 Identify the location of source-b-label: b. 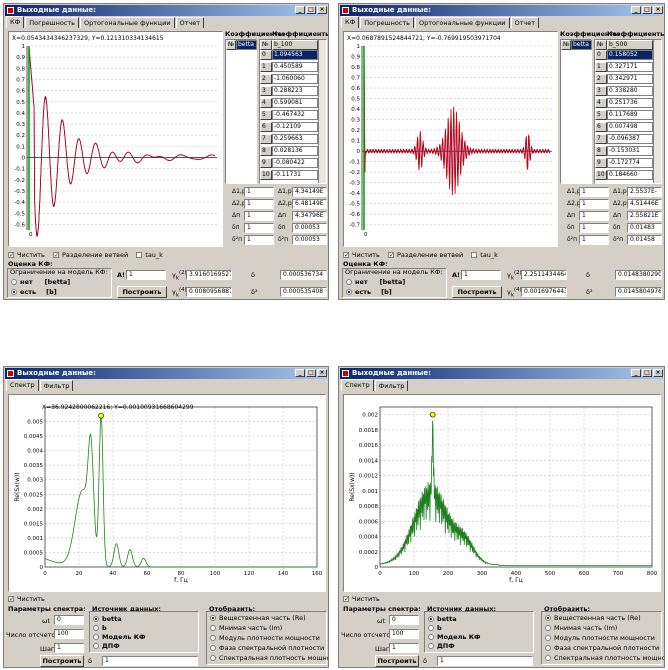
(104, 628).